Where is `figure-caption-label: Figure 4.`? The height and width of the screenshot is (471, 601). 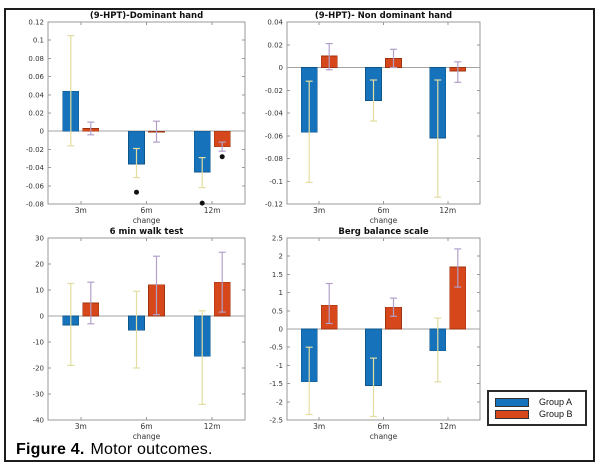 figure-caption-label: Figure 4. is located at coordinates (50, 449).